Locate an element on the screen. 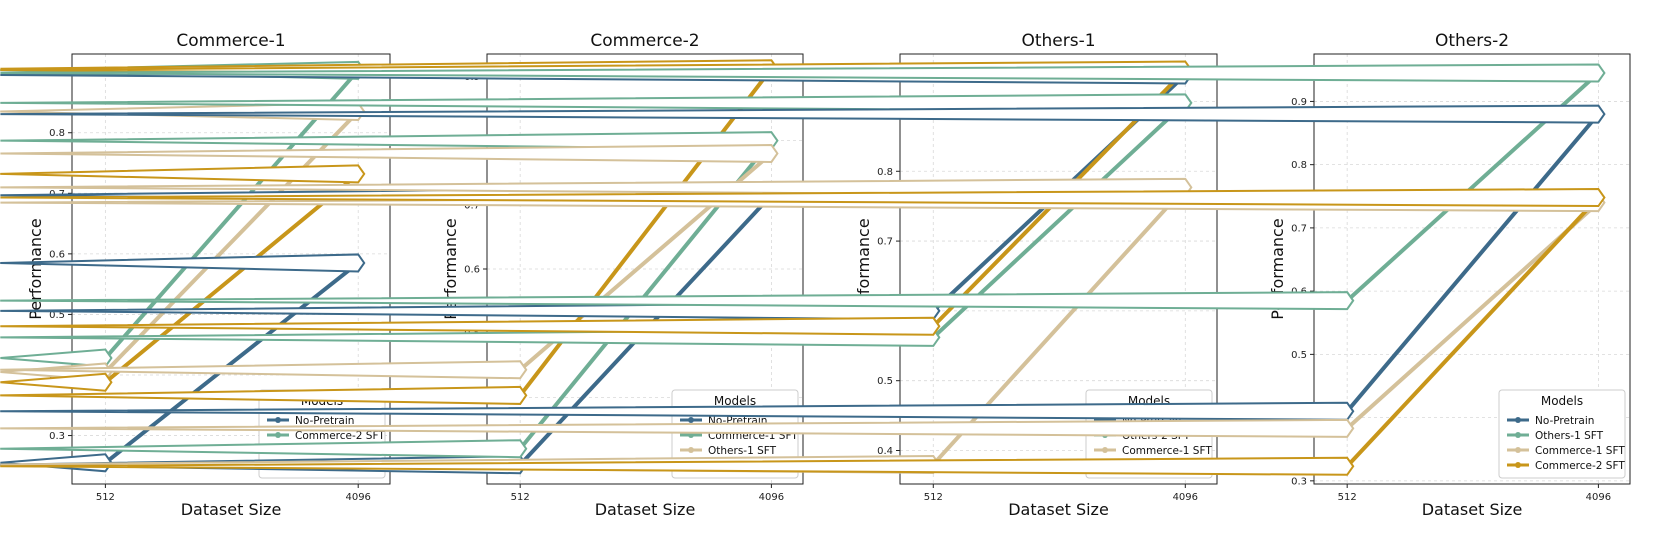  chart-title: Others-2 is located at coordinates (1472, 41).